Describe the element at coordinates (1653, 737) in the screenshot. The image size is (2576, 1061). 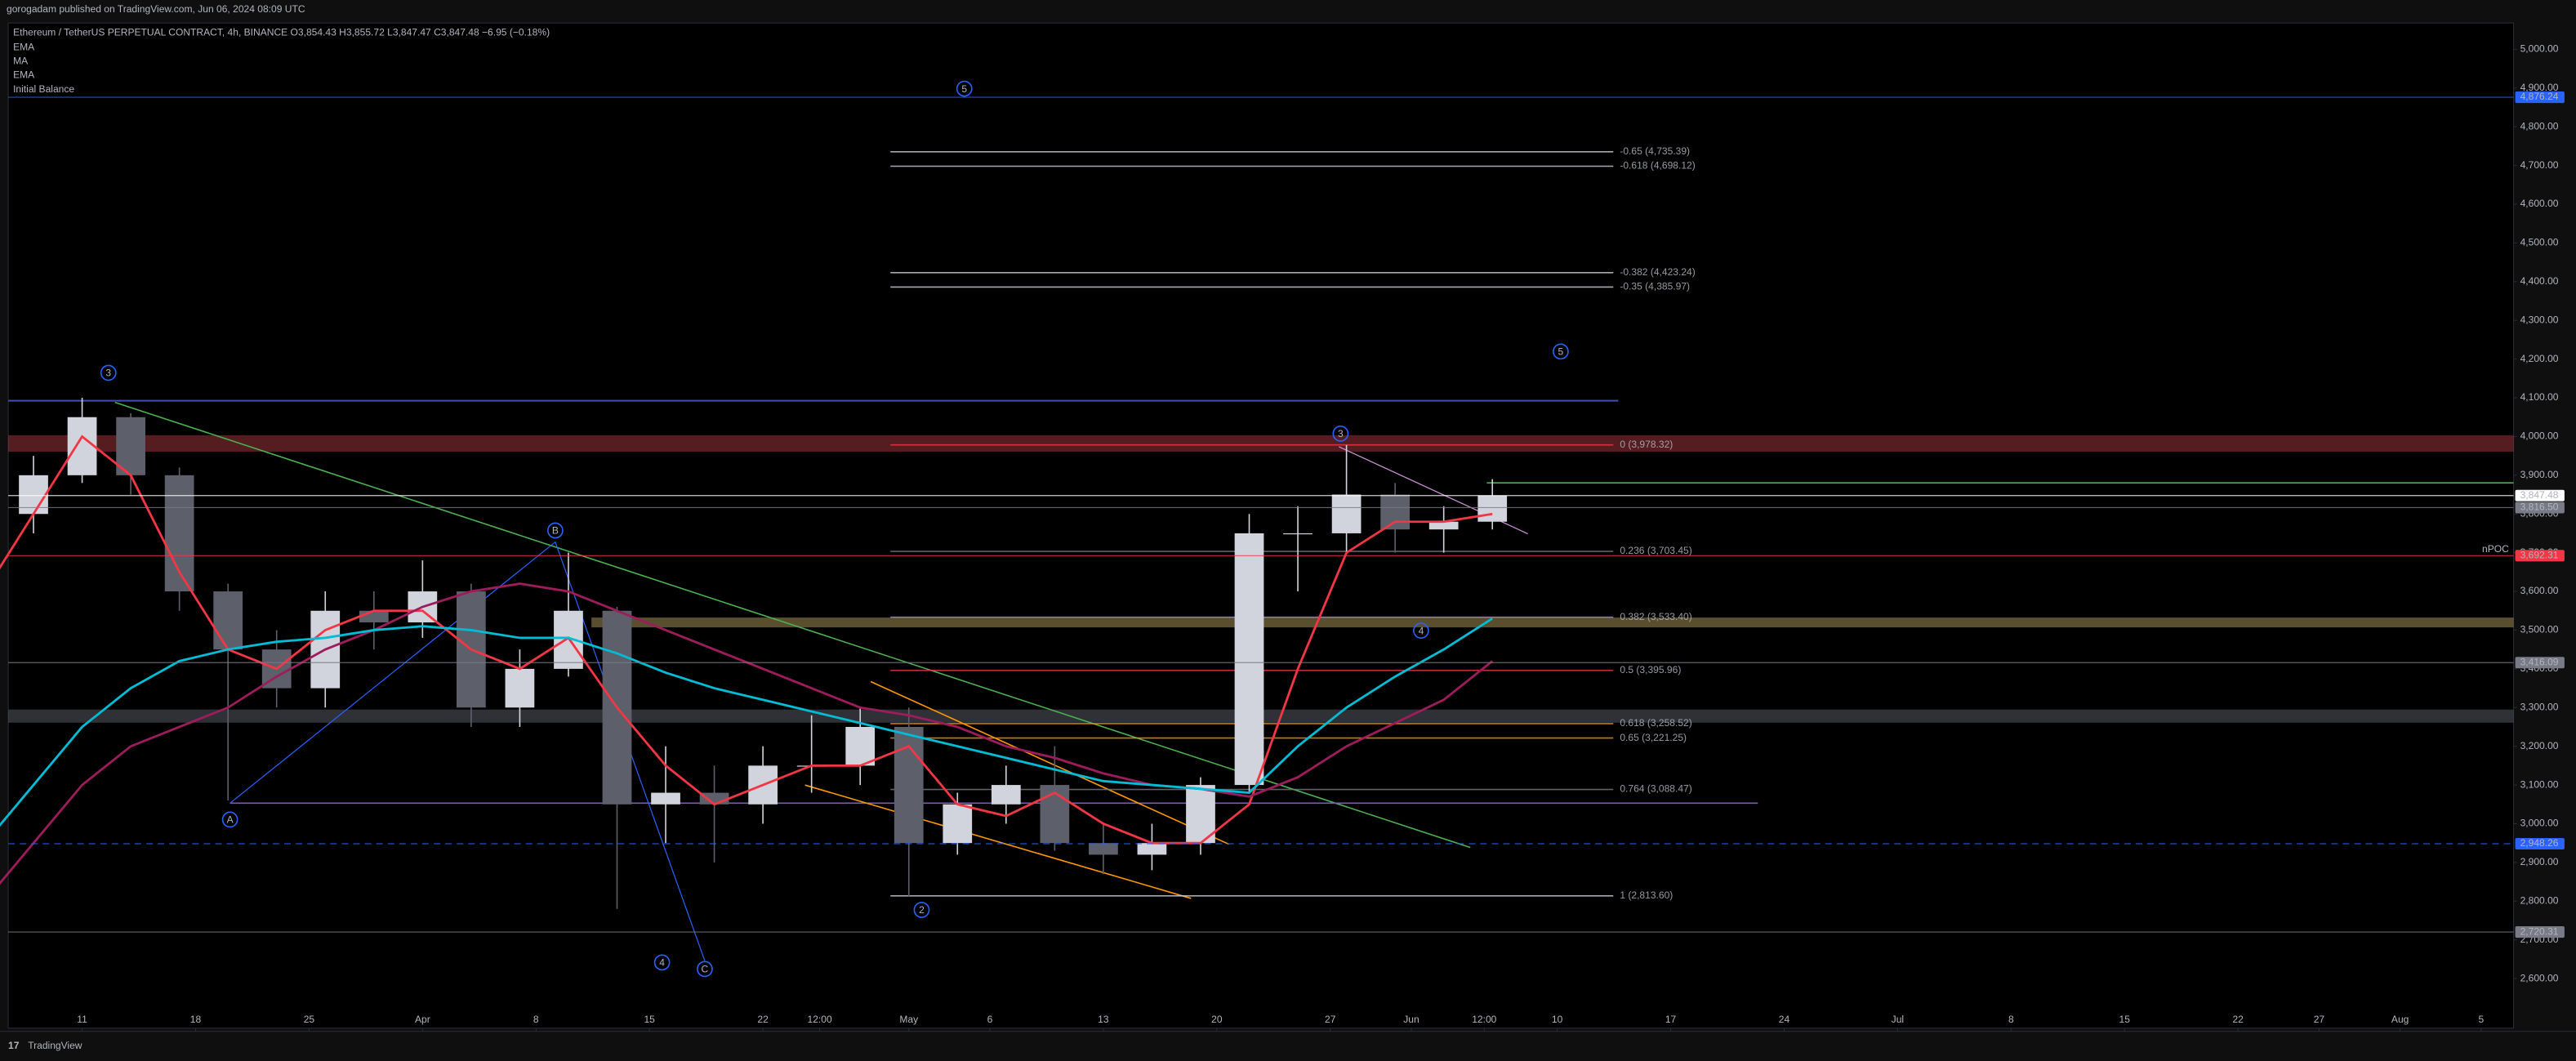
I see `fib-label: 0.65 (3,221.25)` at that location.